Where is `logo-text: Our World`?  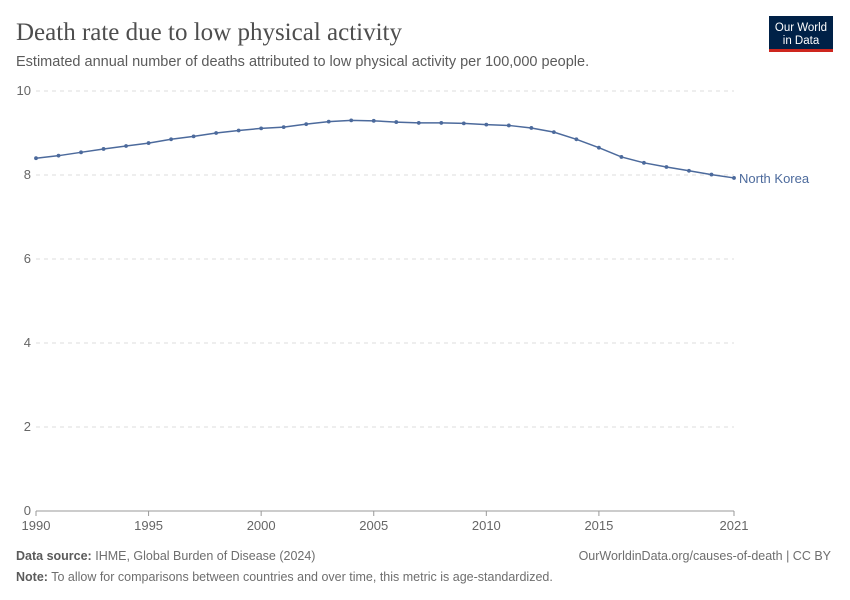 logo-text: Our World is located at coordinates (801, 28).